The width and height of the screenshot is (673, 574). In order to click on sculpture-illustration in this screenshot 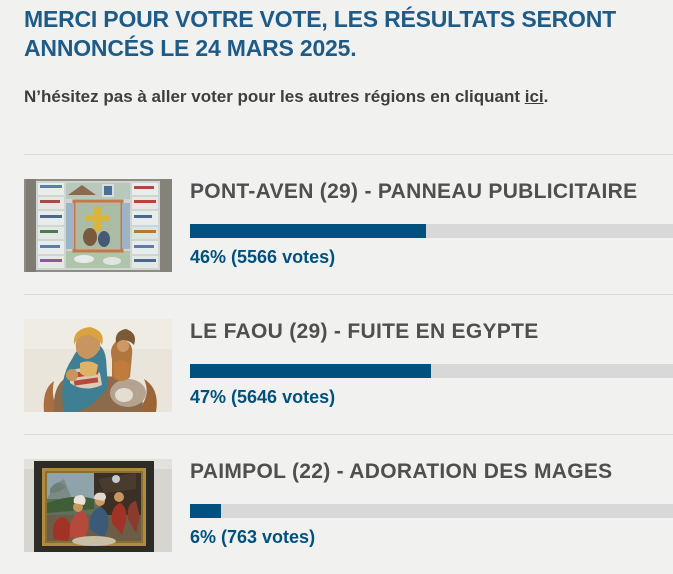, I will do `click(98, 365)`.